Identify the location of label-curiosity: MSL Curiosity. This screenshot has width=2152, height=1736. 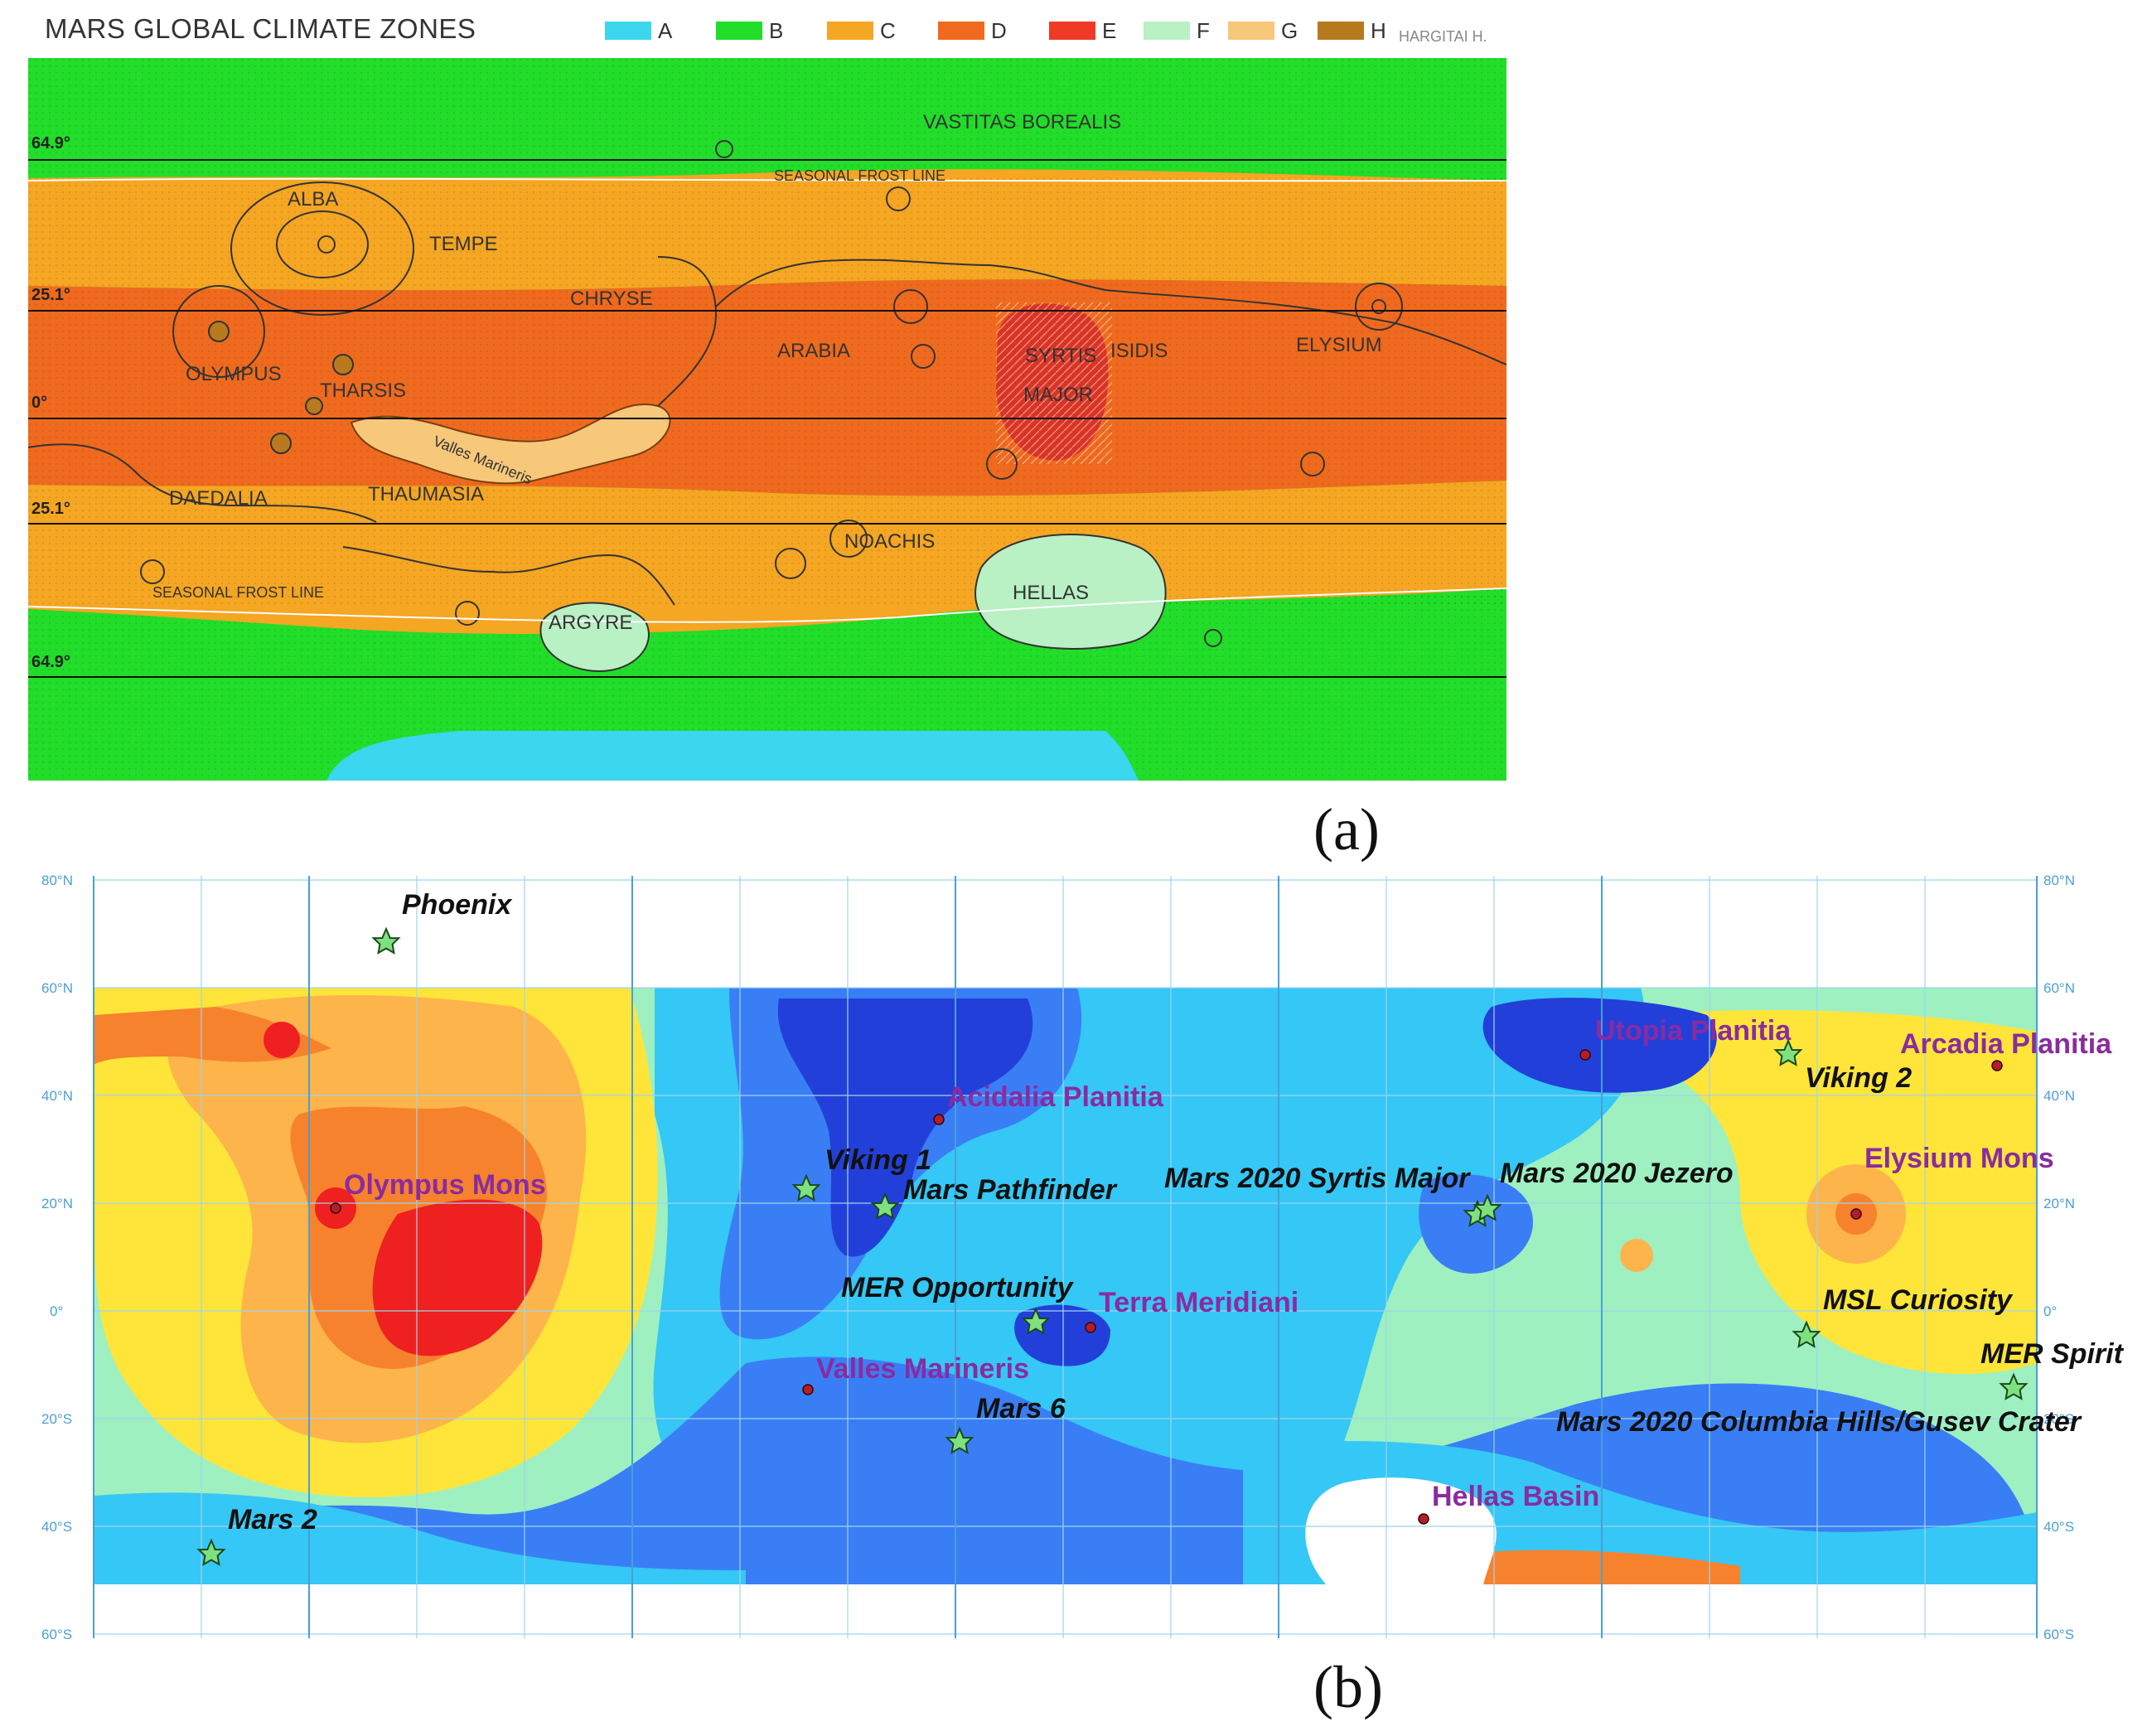
(1917, 1300).